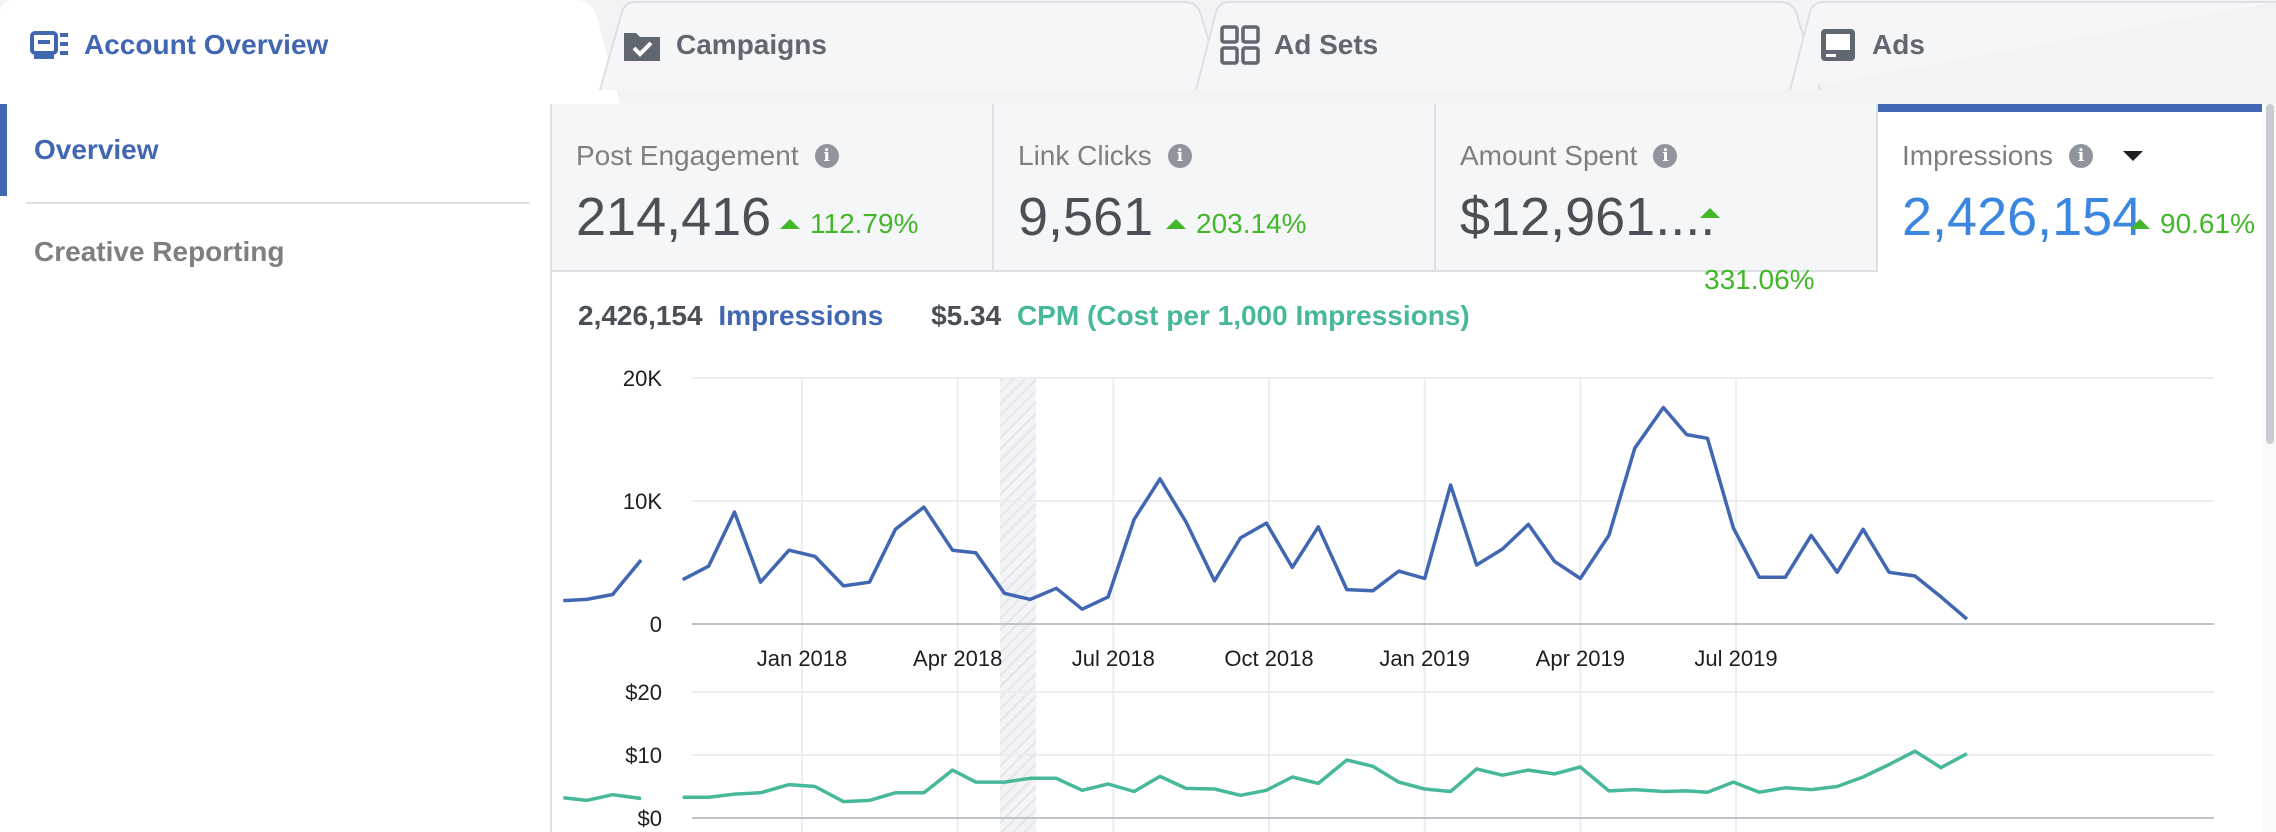 The width and height of the screenshot is (2276, 832). Describe the element at coordinates (674, 217) in the screenshot. I see `metric-value: 214,416` at that location.